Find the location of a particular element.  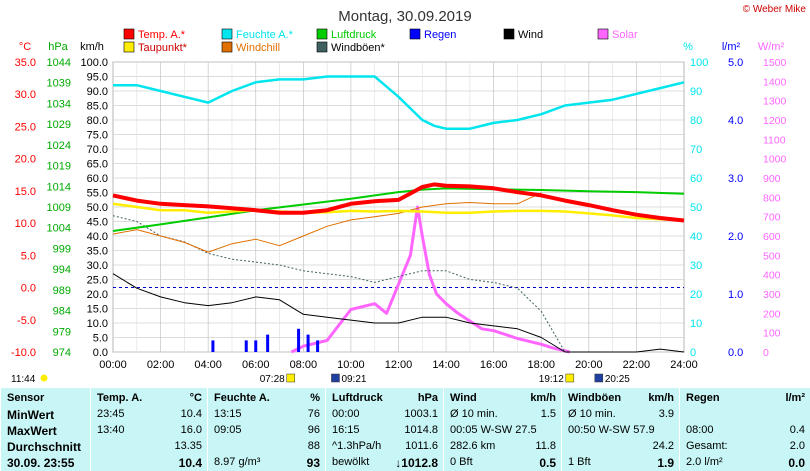

tick-kmh: 20.0 is located at coordinates (97, 295).